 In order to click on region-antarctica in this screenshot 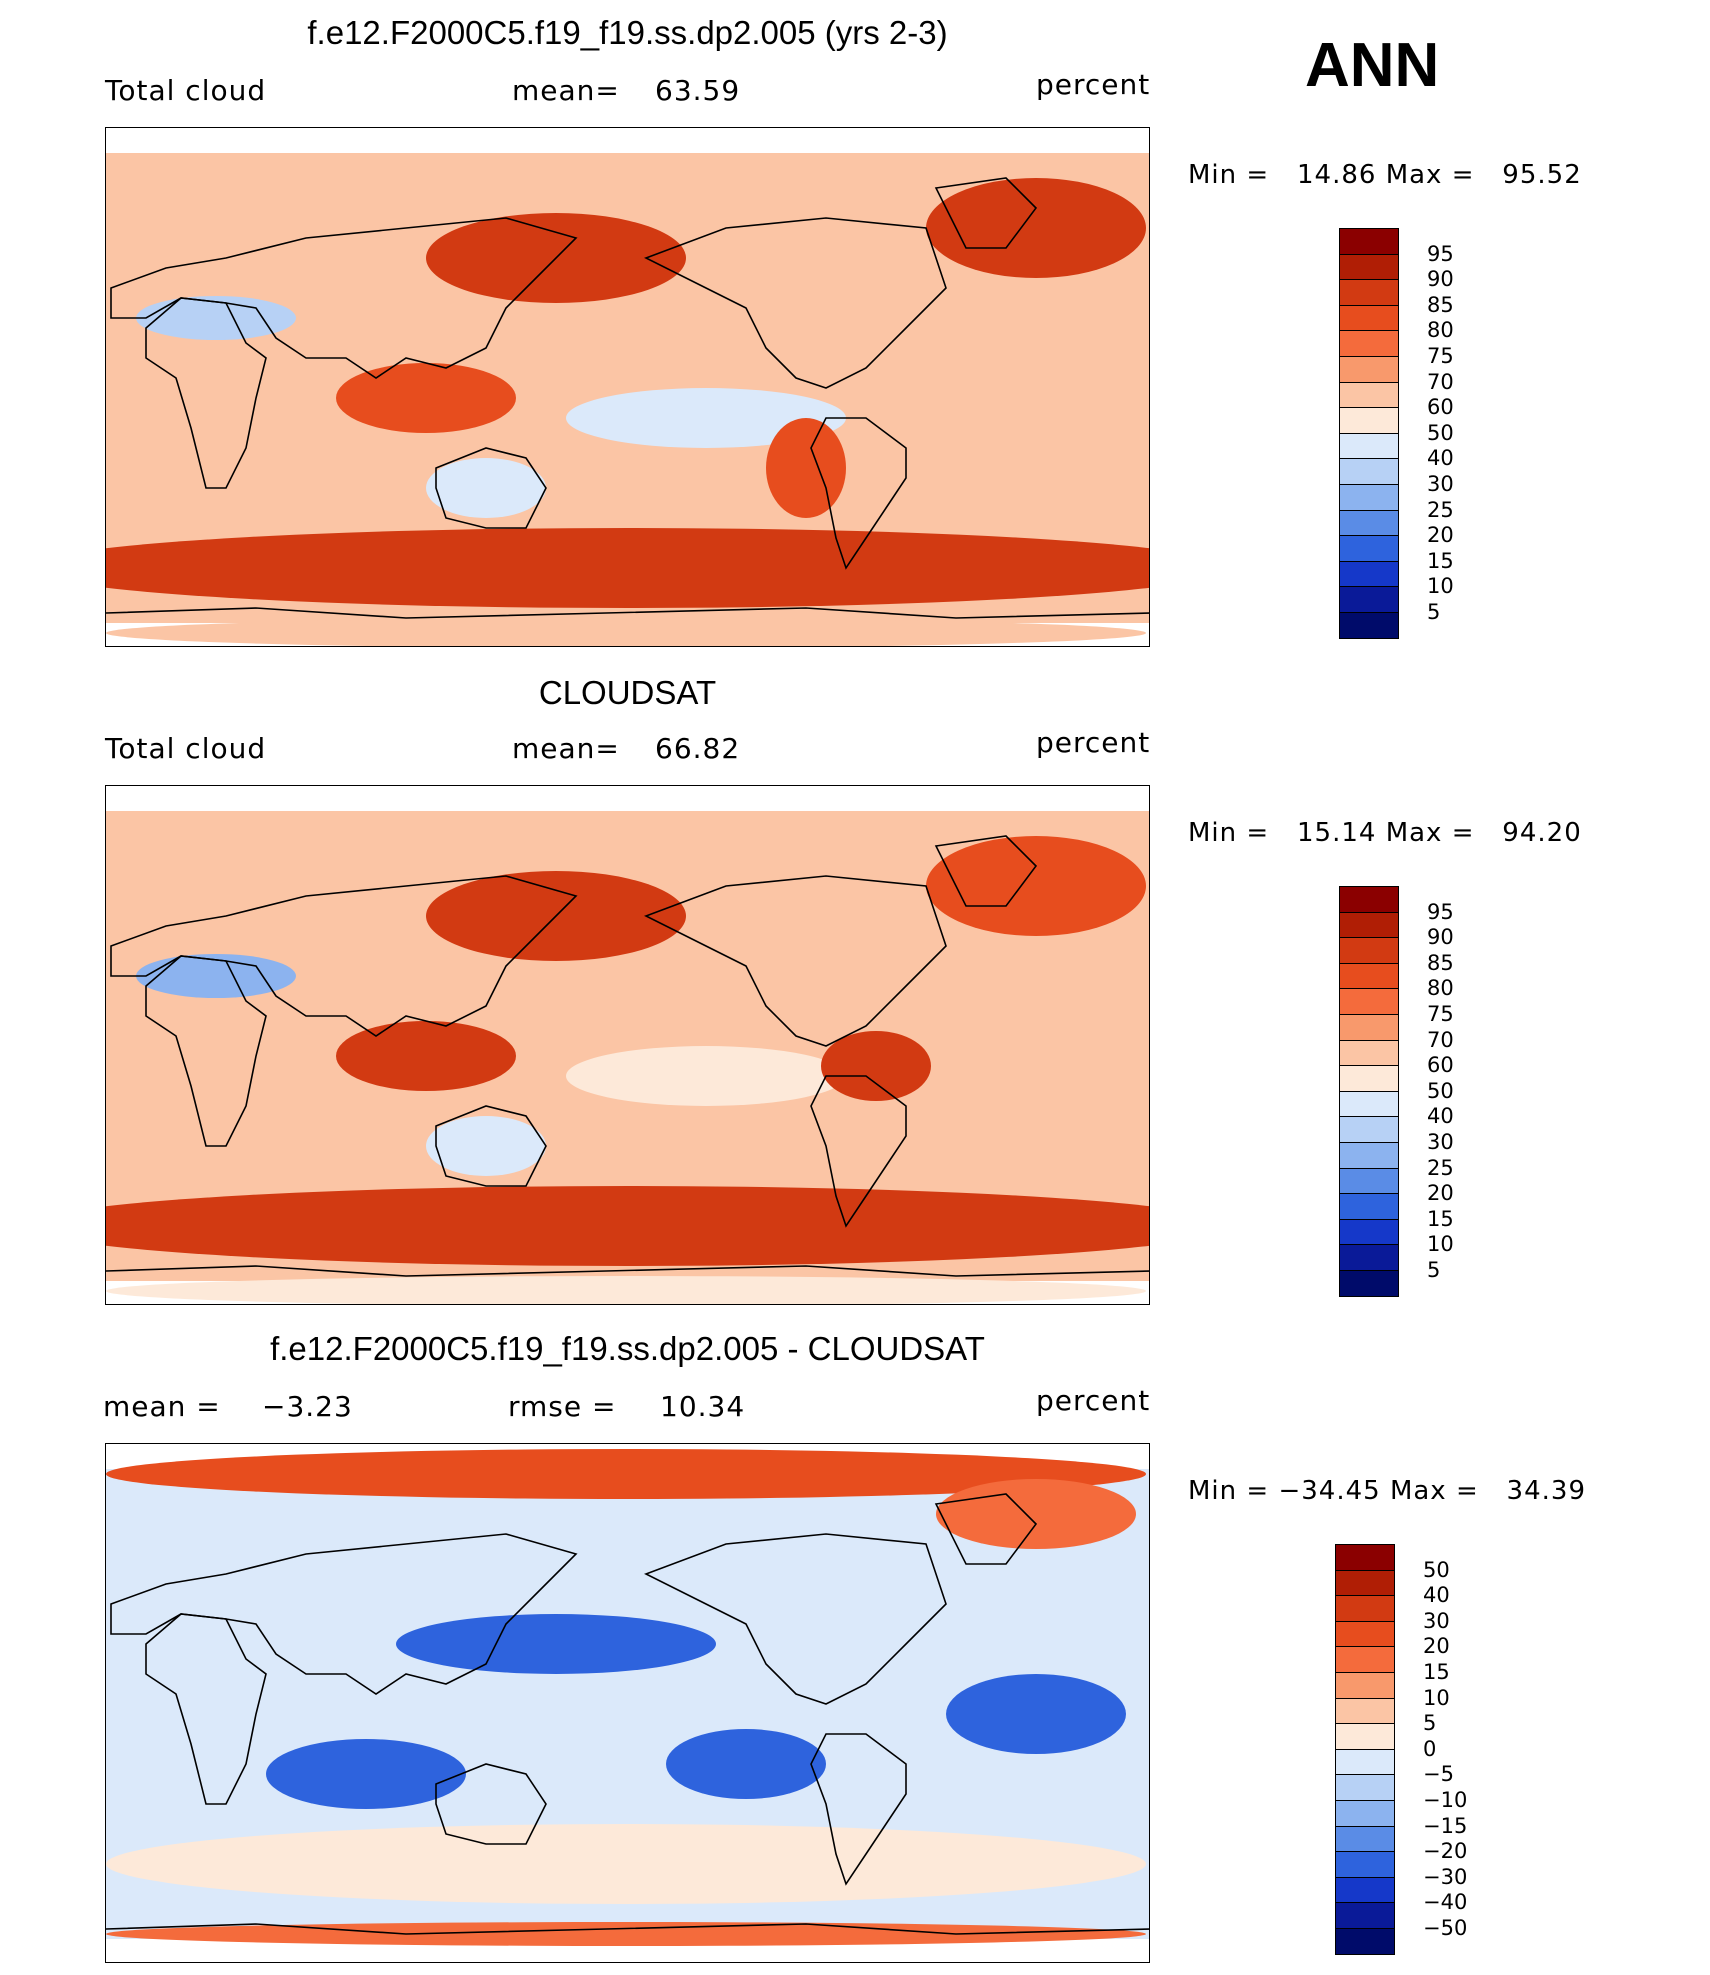, I will do `click(626, 1290)`.